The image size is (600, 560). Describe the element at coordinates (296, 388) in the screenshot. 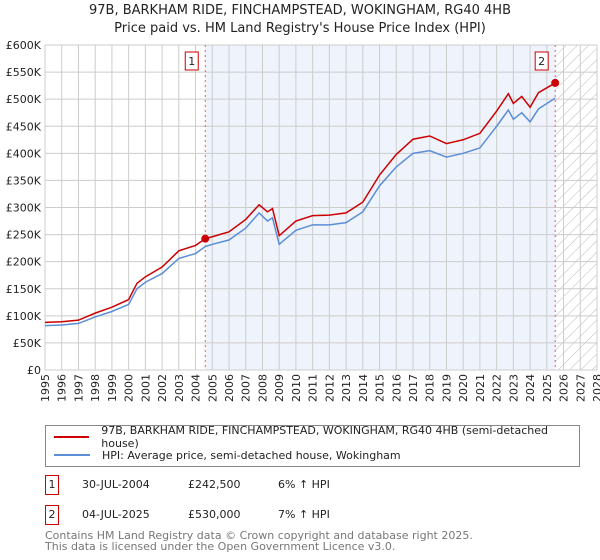

I see `x-tick-label: 2010` at that location.